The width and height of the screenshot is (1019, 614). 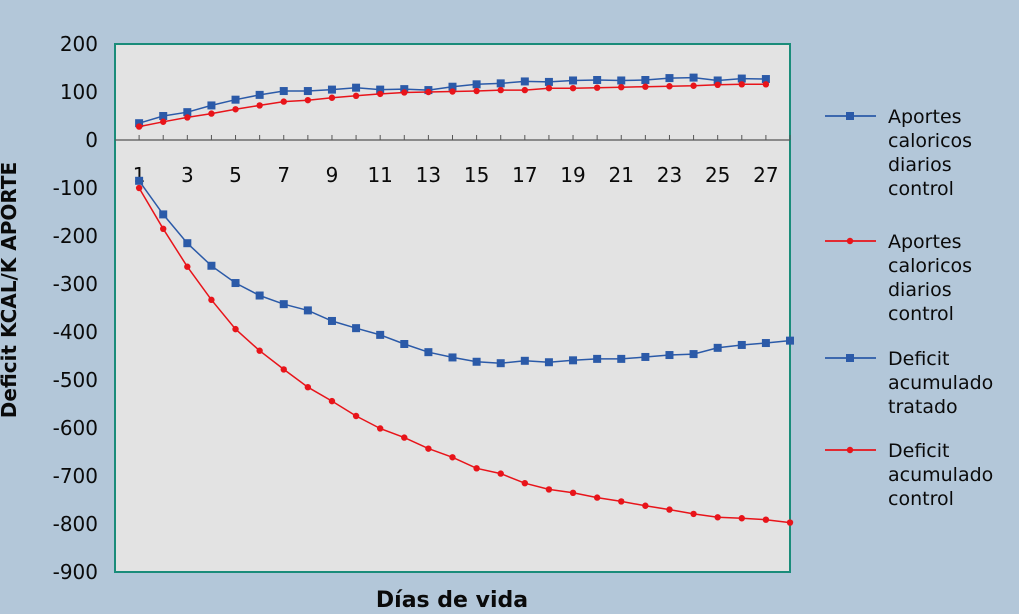 I want to click on y-tick-label: -500, so click(x=75, y=380).